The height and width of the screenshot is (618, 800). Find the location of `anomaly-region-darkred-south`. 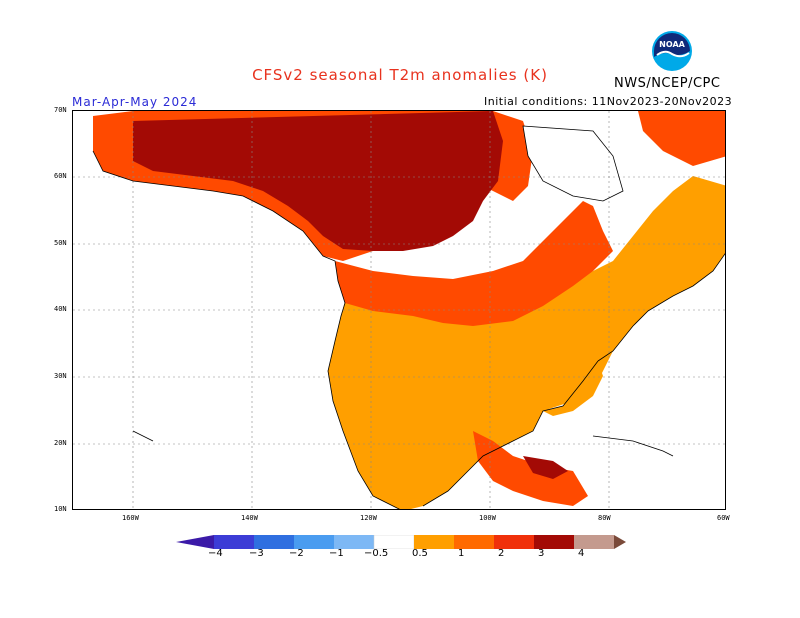

anomaly-region-darkred-south is located at coordinates (545, 467).